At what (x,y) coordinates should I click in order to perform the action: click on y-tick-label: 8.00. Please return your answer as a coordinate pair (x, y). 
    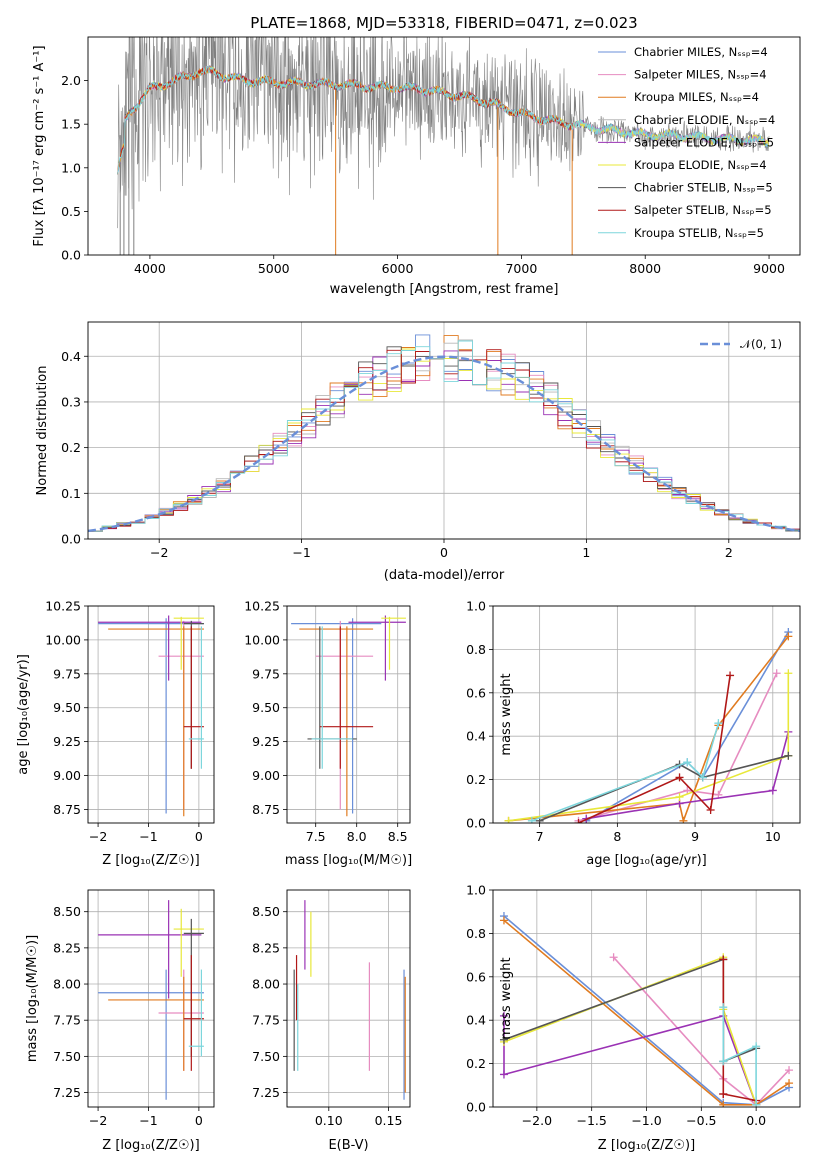
    Looking at the image, I should click on (266, 984).